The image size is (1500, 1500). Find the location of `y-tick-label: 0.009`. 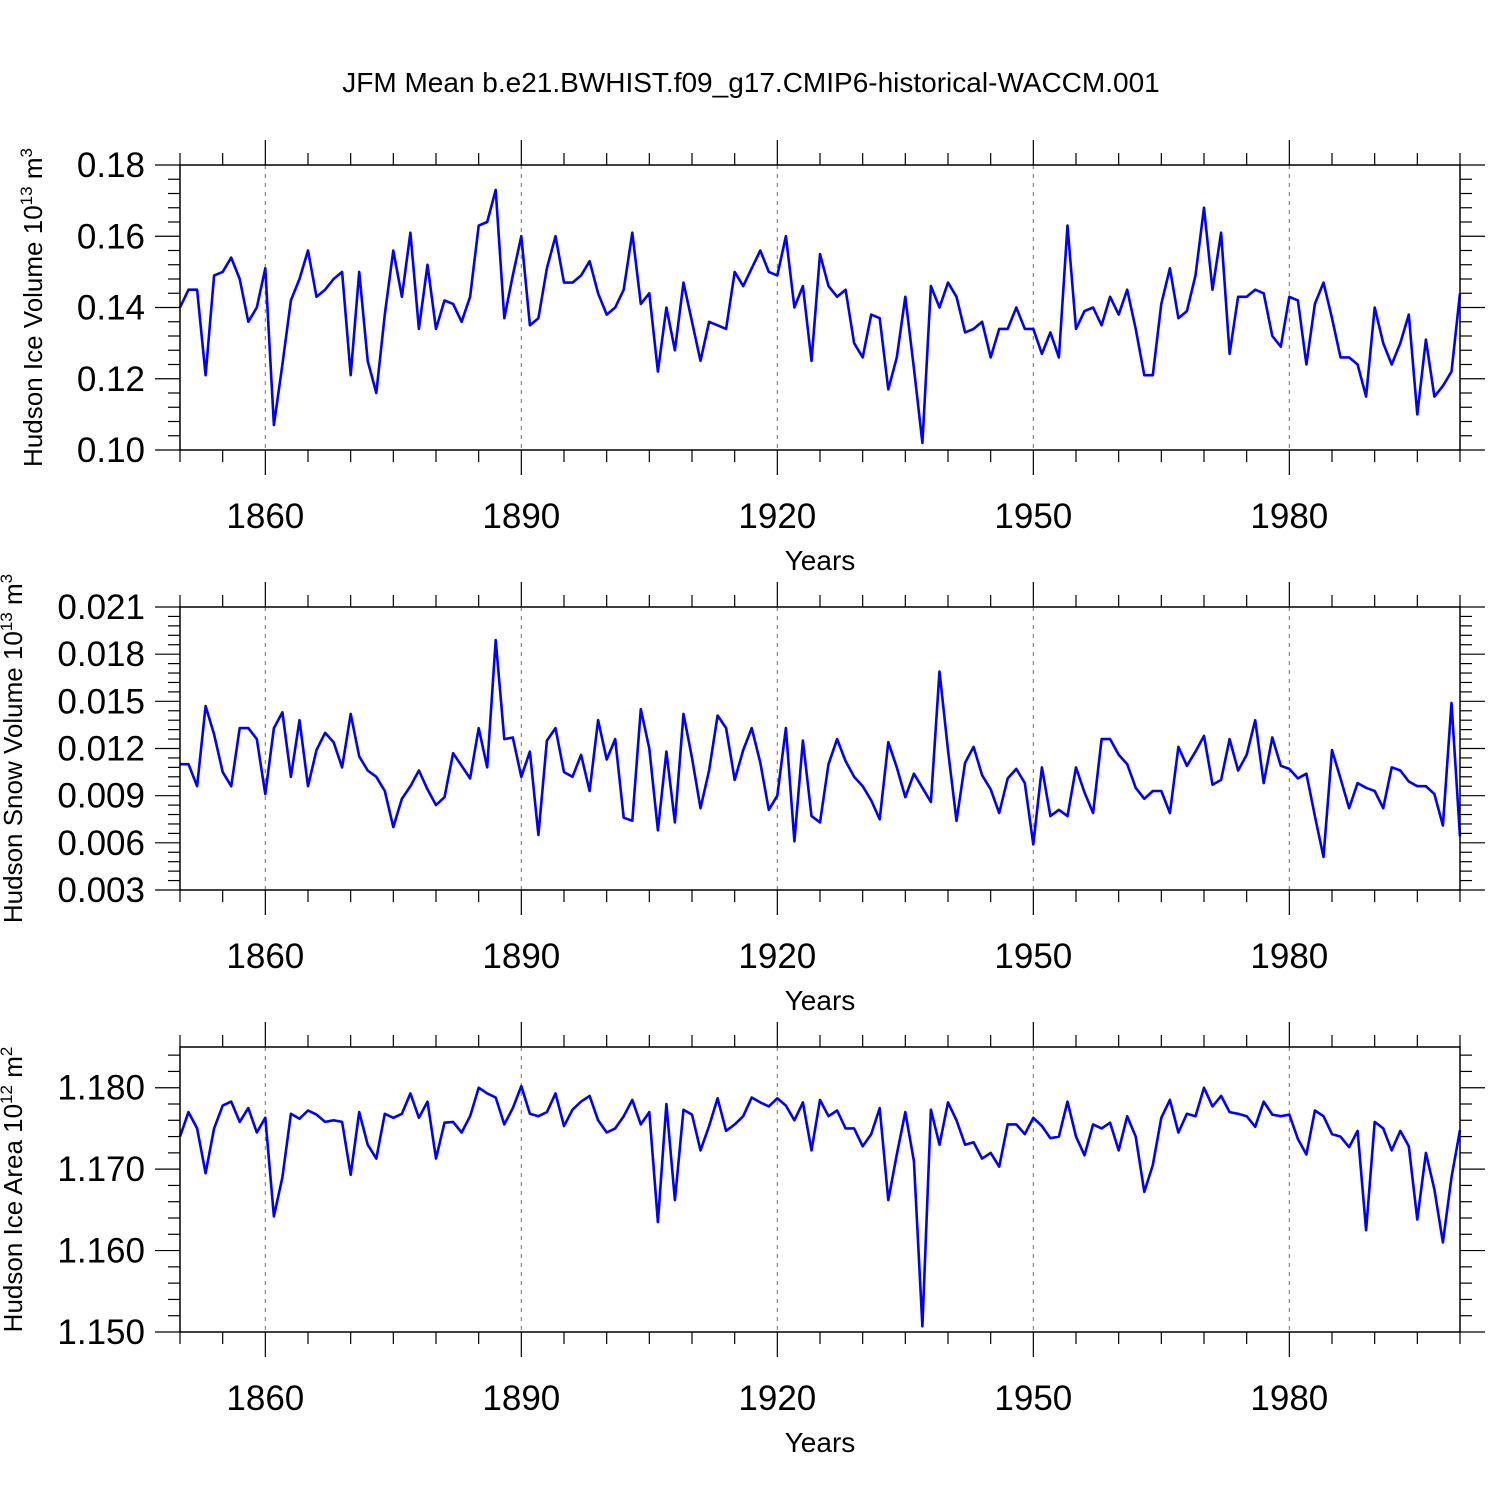

y-tick-label: 0.009 is located at coordinates (101, 796).